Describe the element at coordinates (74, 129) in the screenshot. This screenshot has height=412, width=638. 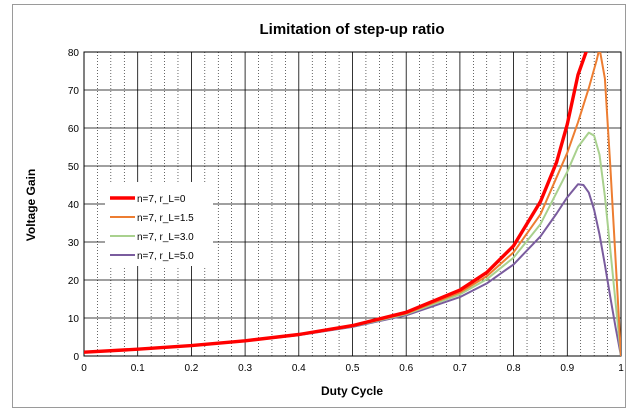
I see `y-tick-label: 60` at that location.